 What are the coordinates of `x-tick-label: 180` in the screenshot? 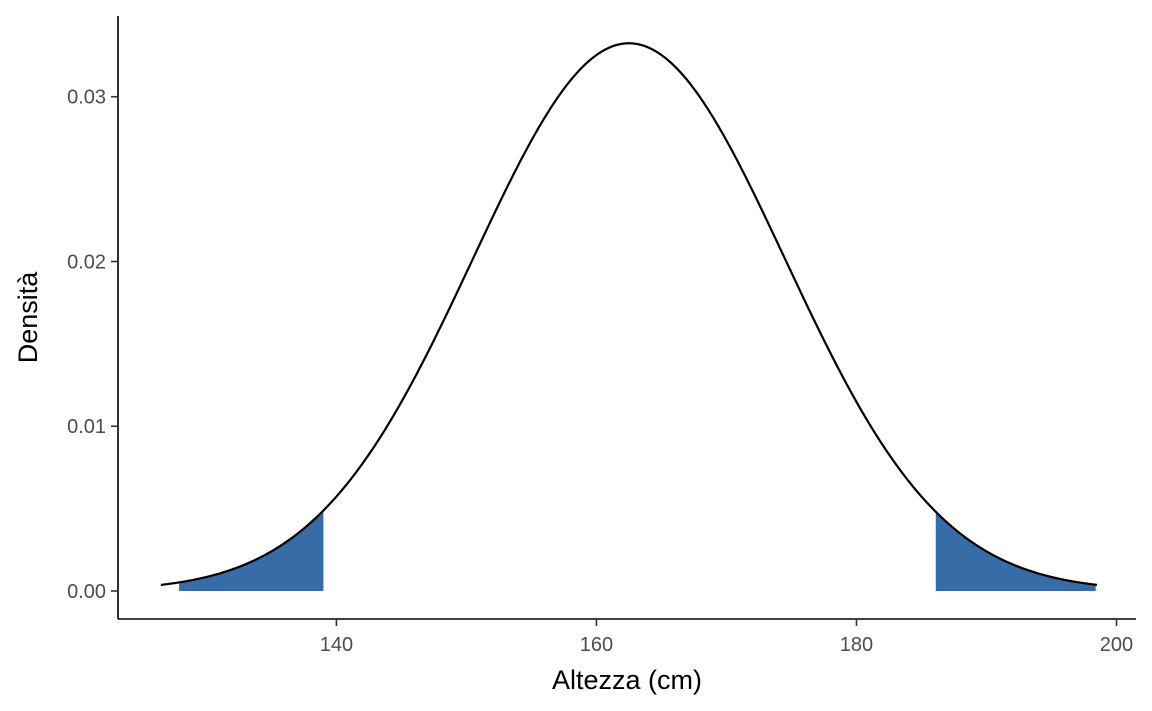 It's located at (856, 645).